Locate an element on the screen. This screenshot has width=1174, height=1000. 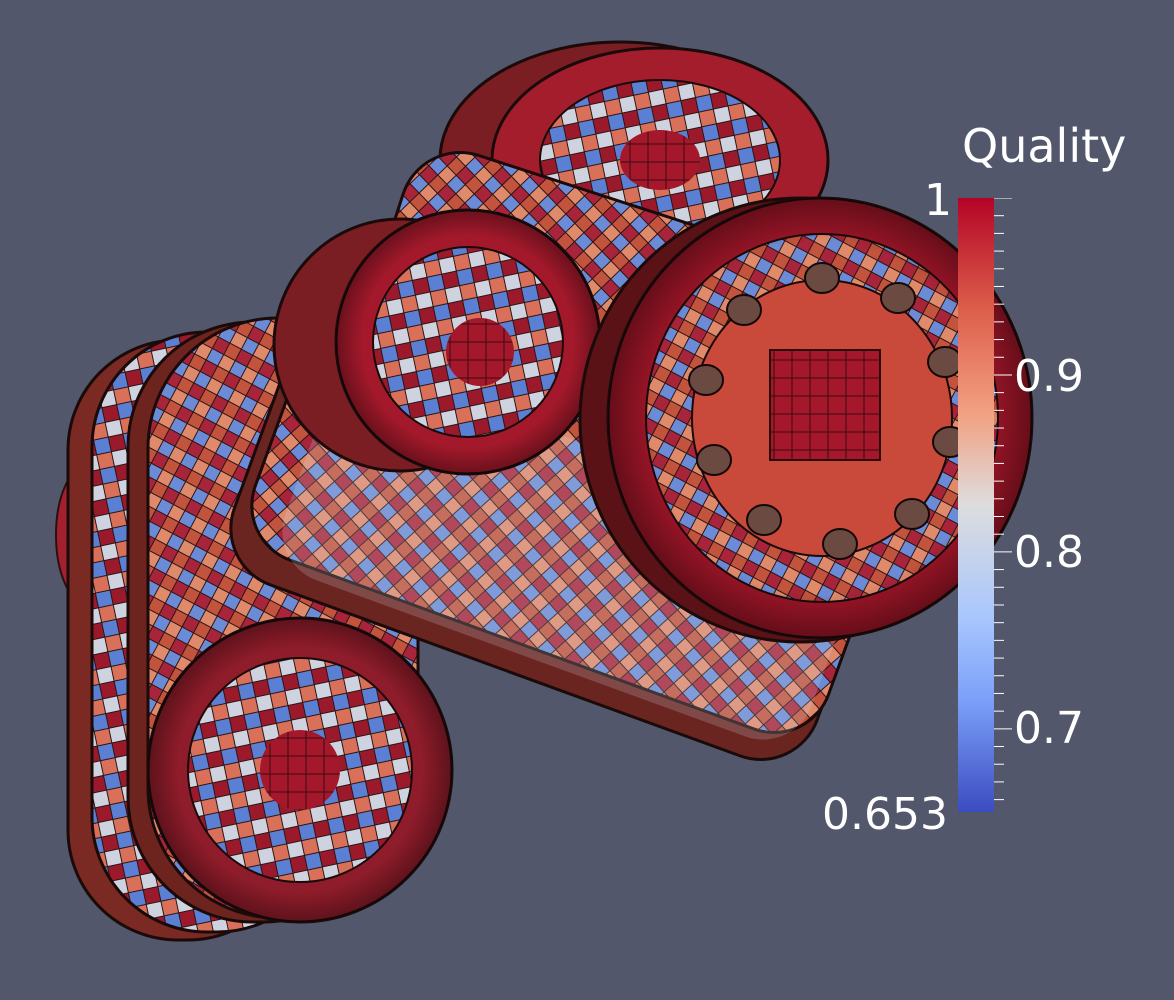
colorbar-tick-marks is located at coordinates (1003, 499).